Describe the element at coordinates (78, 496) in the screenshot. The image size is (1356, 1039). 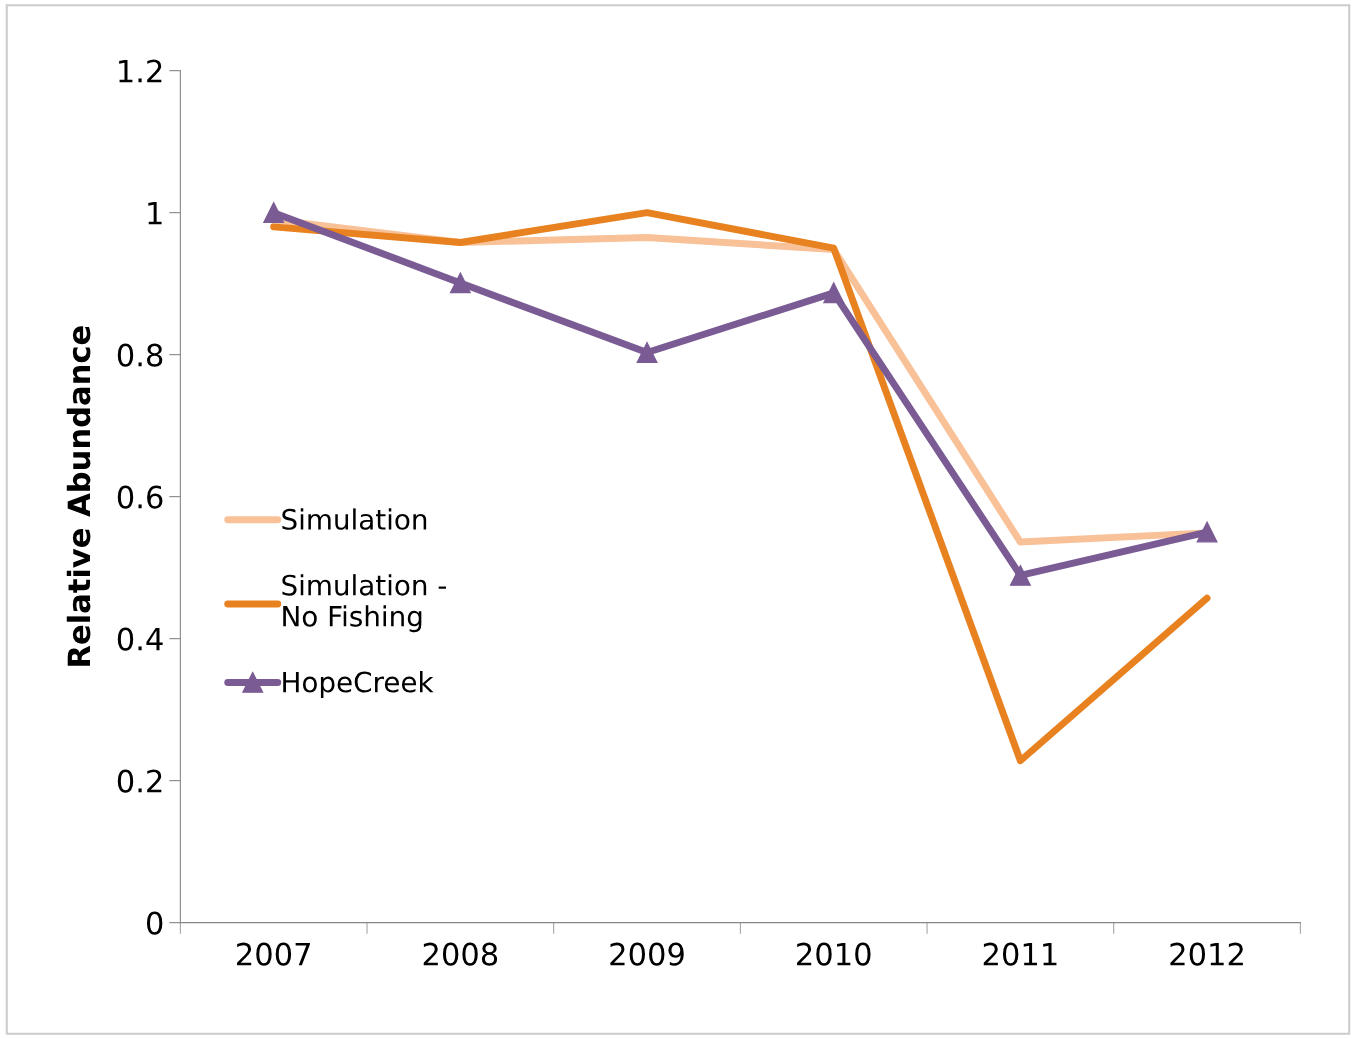
I see `y-axis-title: Relative Abundance` at that location.